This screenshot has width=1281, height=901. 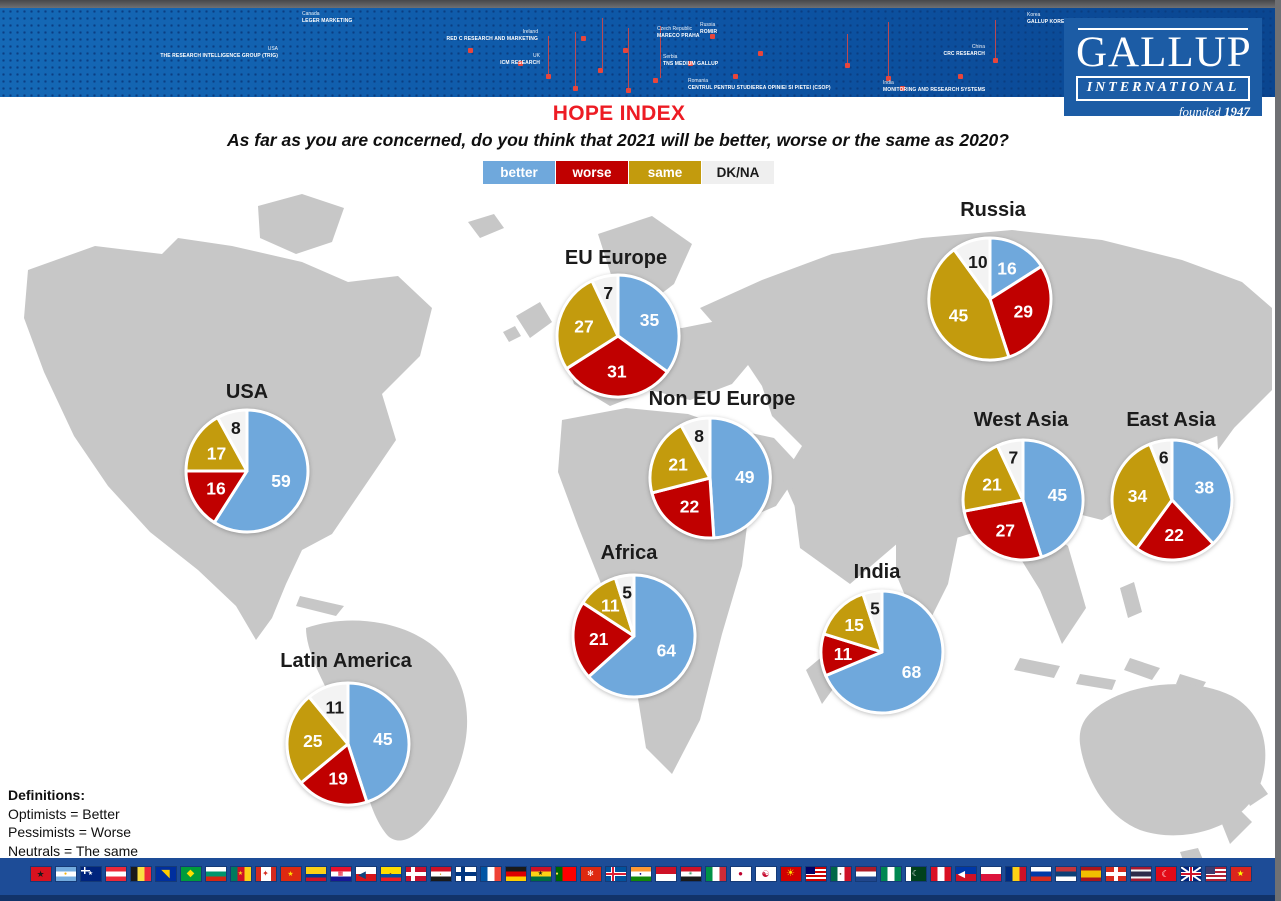 What do you see at coordinates (1072, 18) in the screenshot?
I see `office-label: Korea GALLUP KOREA` at bounding box center [1072, 18].